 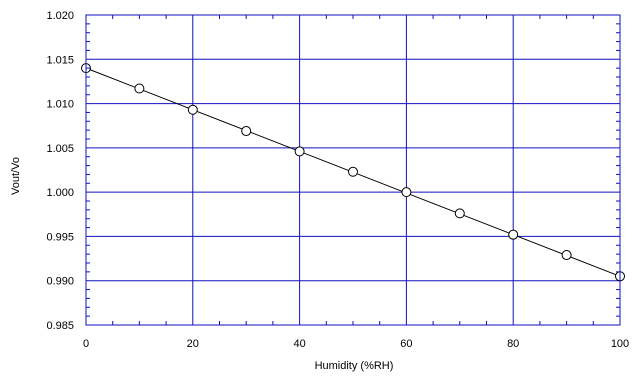 I want to click on x-tick-label: 20, so click(x=193, y=344).